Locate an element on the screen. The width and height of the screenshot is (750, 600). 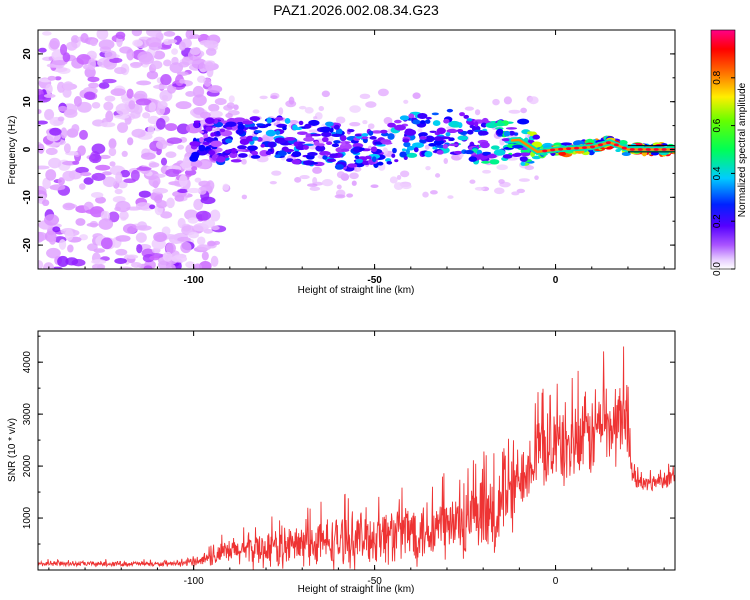
spectrogram-y-tick-label: 20 is located at coordinates (27, 54).